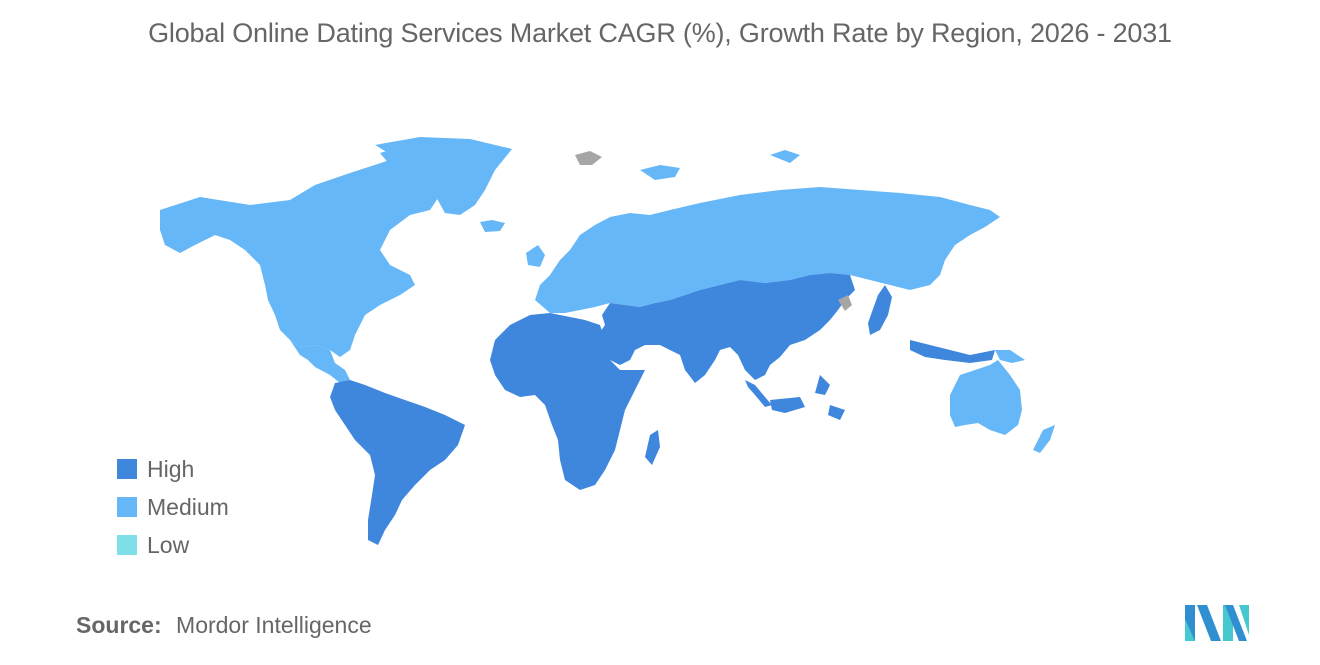  What do you see at coordinates (845, 303) in the screenshot?
I see `region-no-data` at bounding box center [845, 303].